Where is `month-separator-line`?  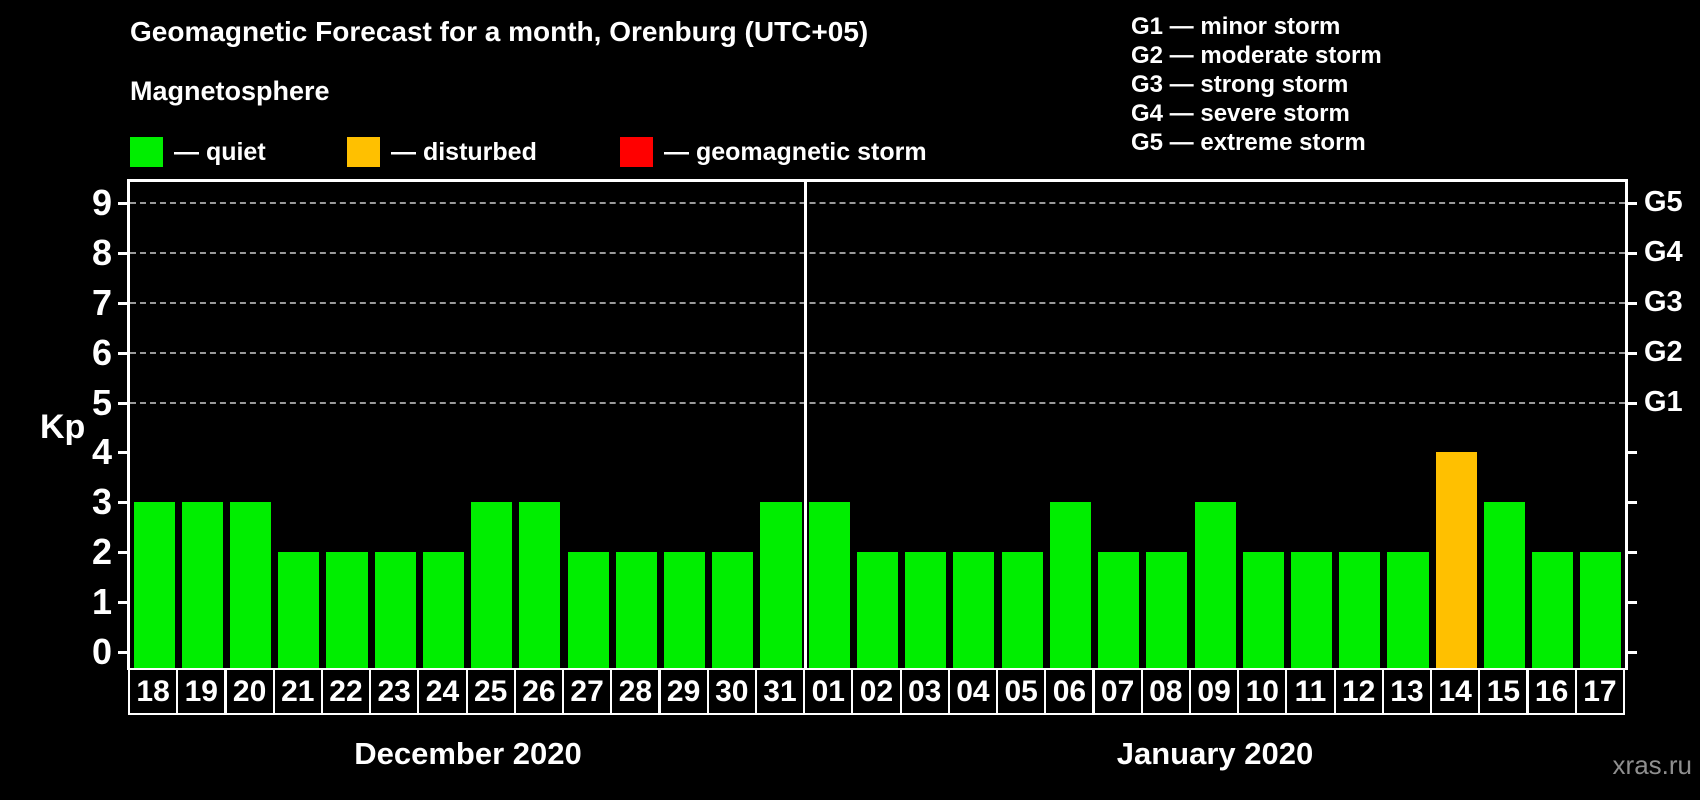 month-separator-line is located at coordinates (805, 425).